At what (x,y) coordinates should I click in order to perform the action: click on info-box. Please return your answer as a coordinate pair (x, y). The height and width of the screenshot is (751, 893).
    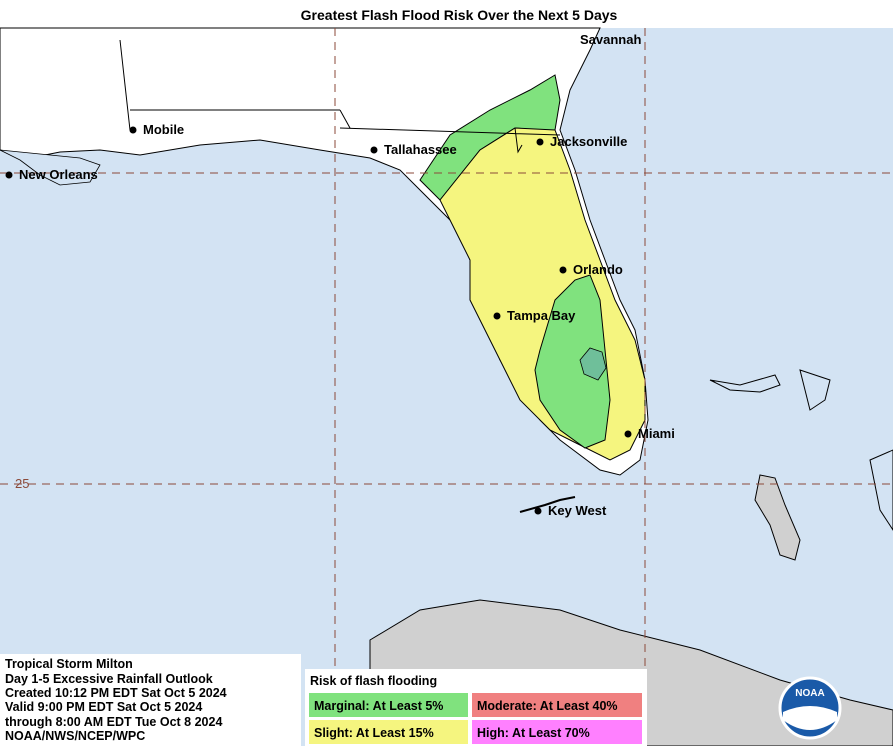
    Looking at the image, I should click on (150, 700).